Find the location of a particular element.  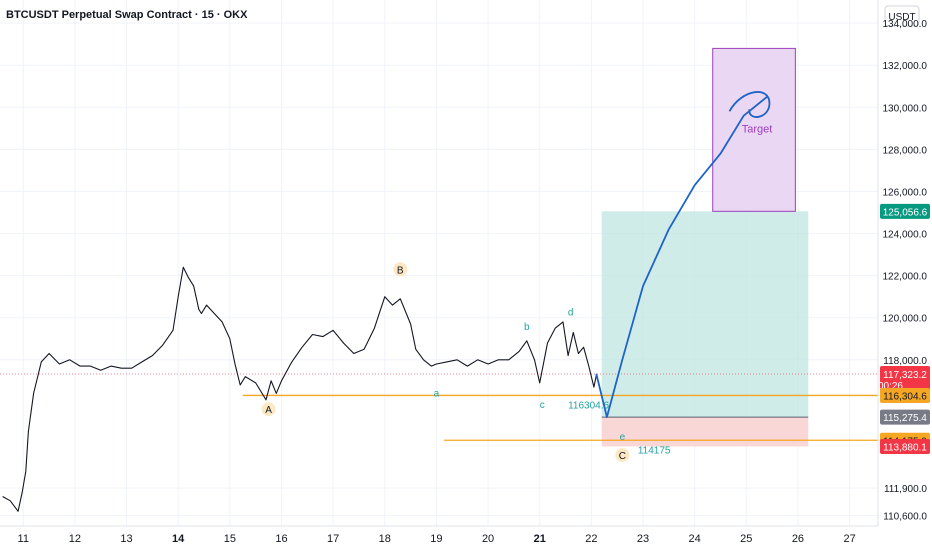

projection-path is located at coordinates (683, 254).